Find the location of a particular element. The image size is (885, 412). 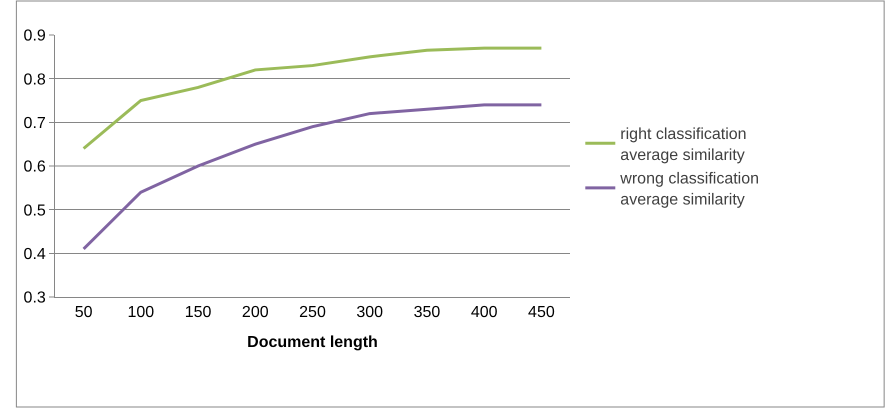

y-tick-label: 0.3 is located at coordinates (35, 298).